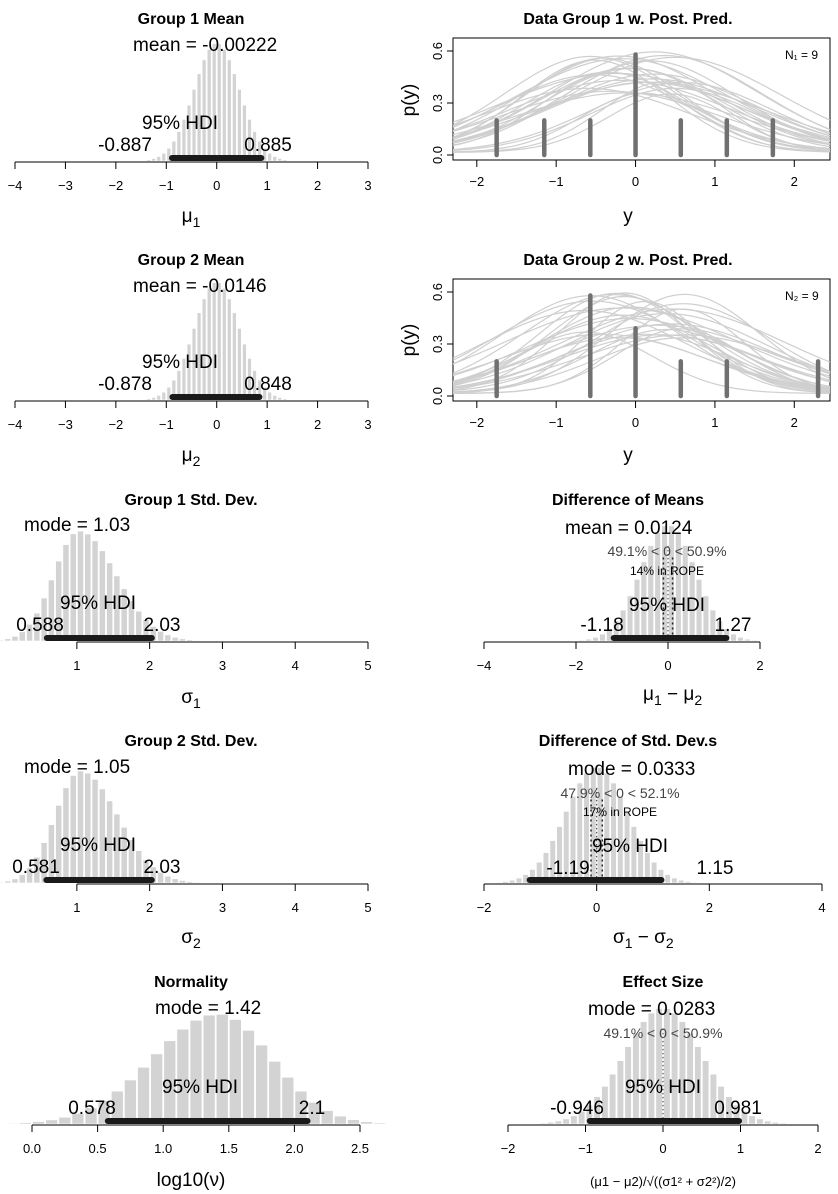 This screenshot has height=1194, width=838. I want to click on normality-hdi-high: 2.1, so click(312, 1108).